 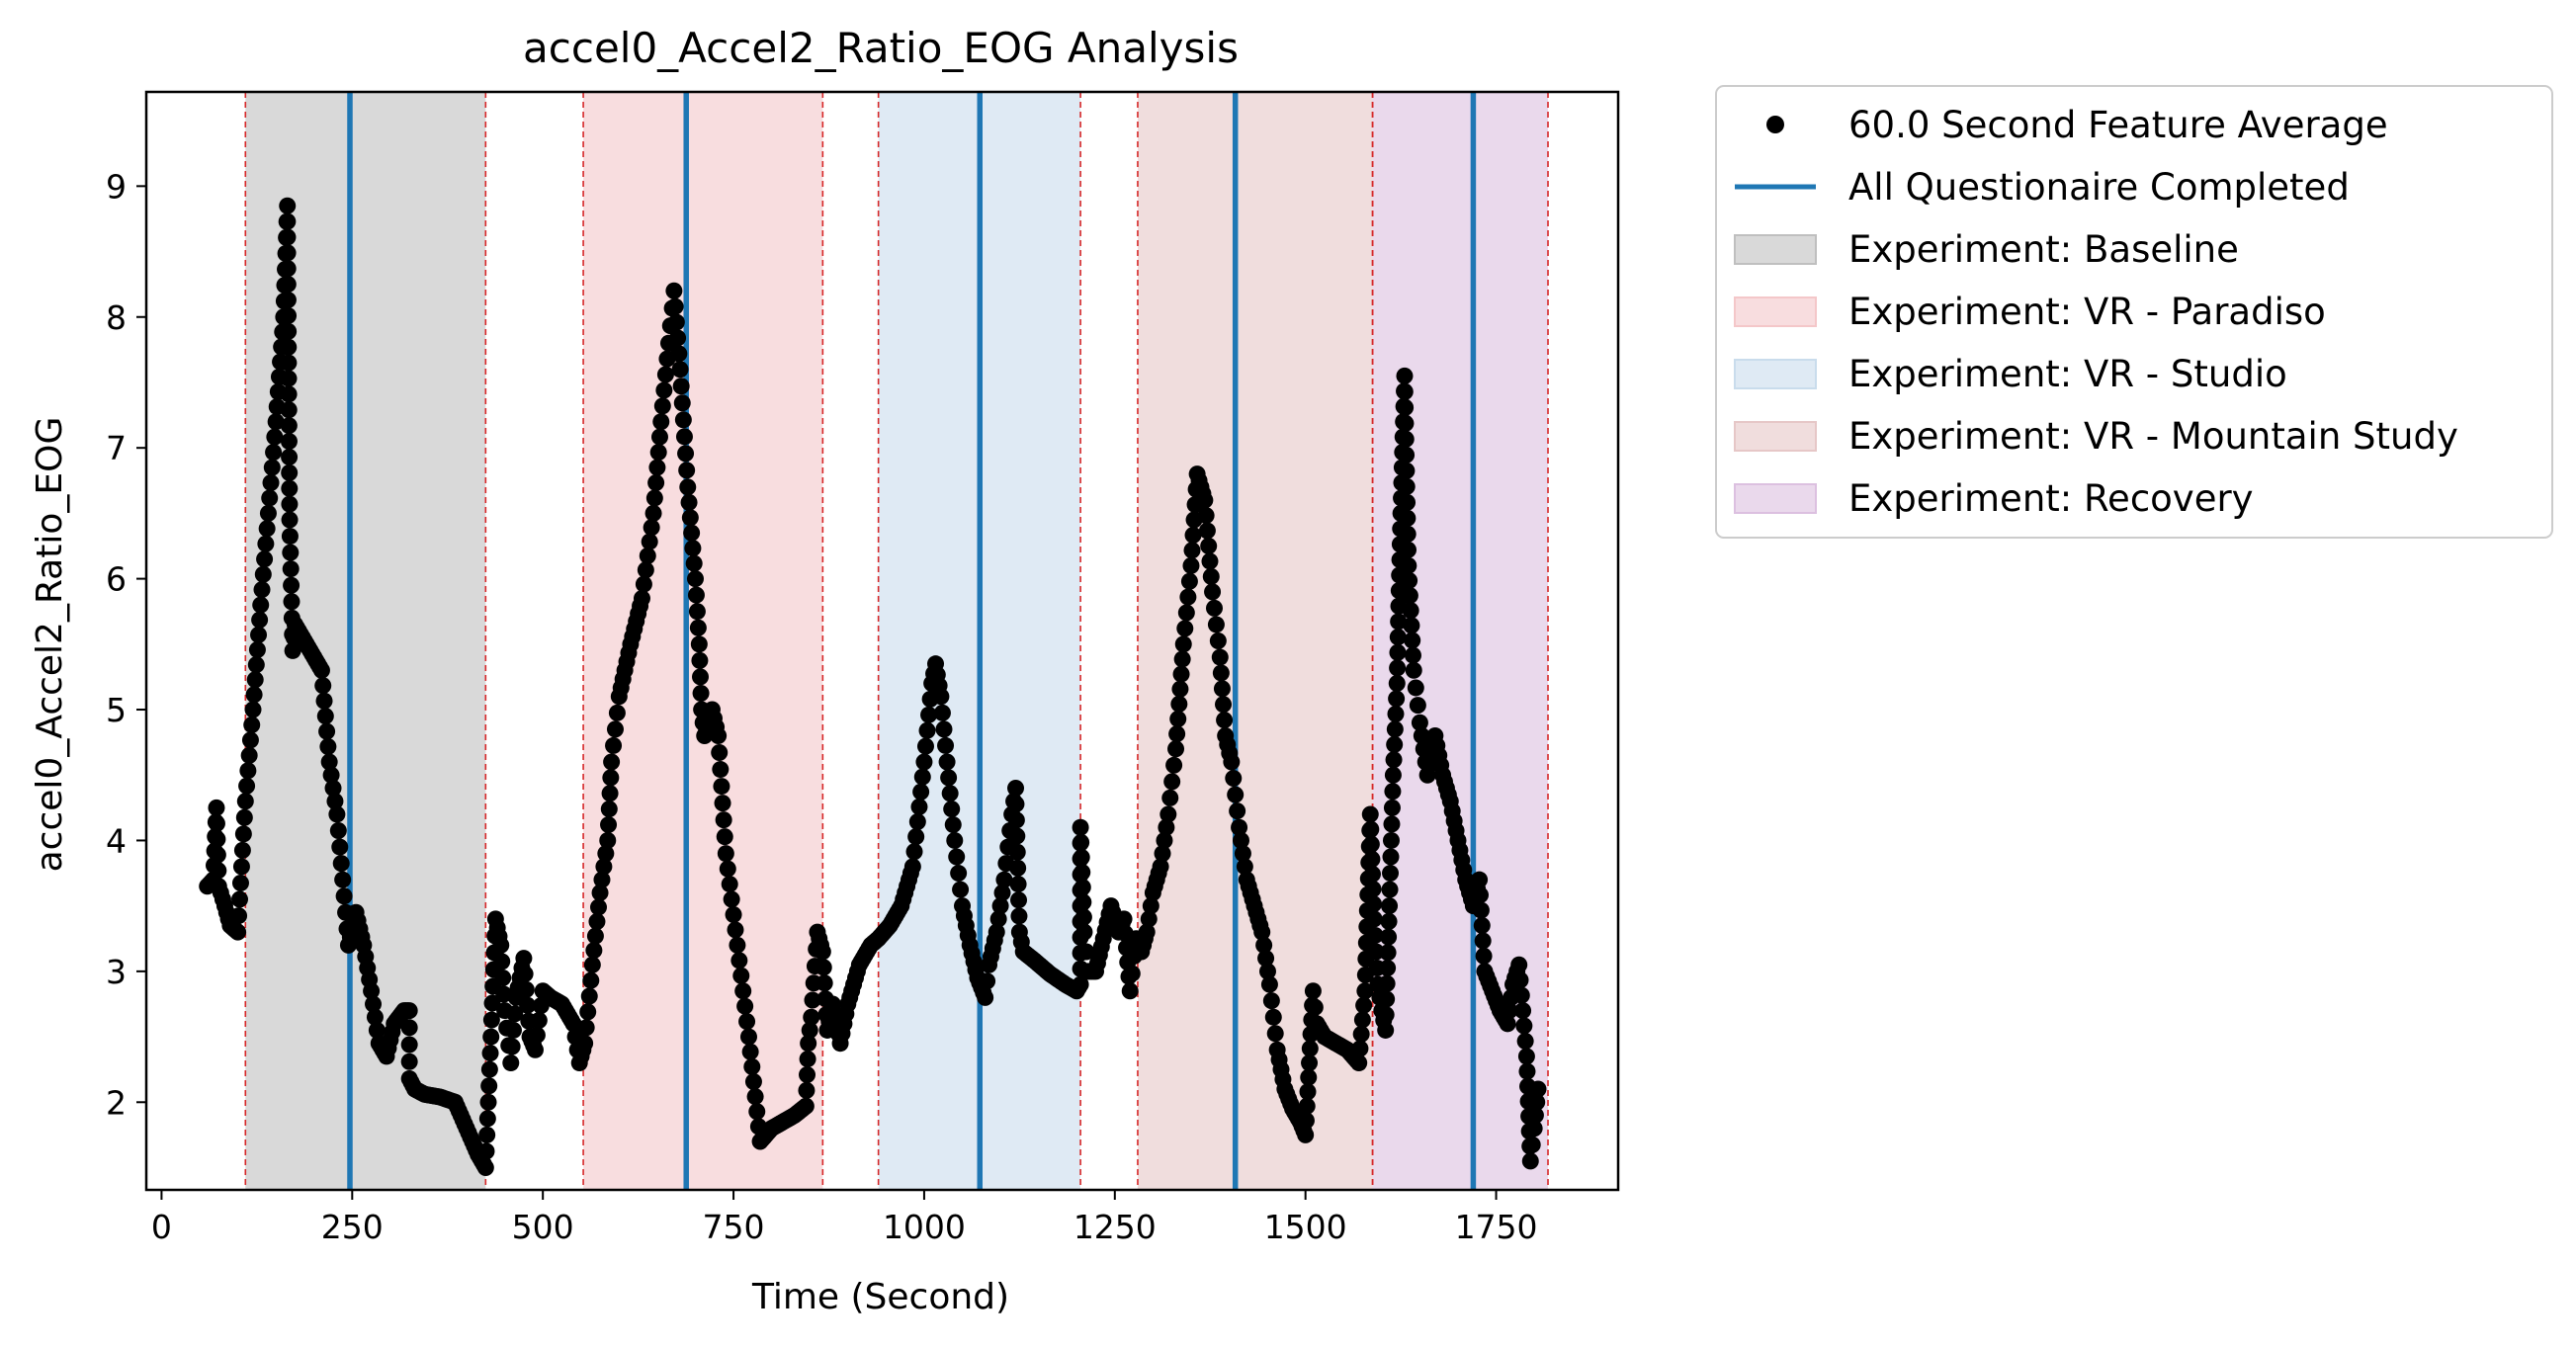 I want to click on y-tick-label: 6, so click(x=116, y=579).